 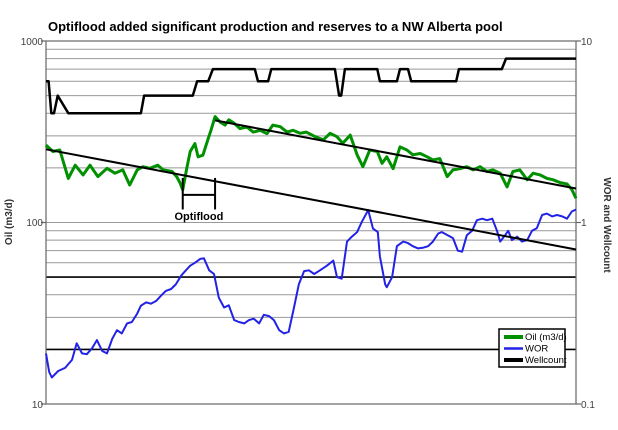 What do you see at coordinates (606, 225) in the screenshot?
I see `right-axis-title: WOR and Wellcount` at bounding box center [606, 225].